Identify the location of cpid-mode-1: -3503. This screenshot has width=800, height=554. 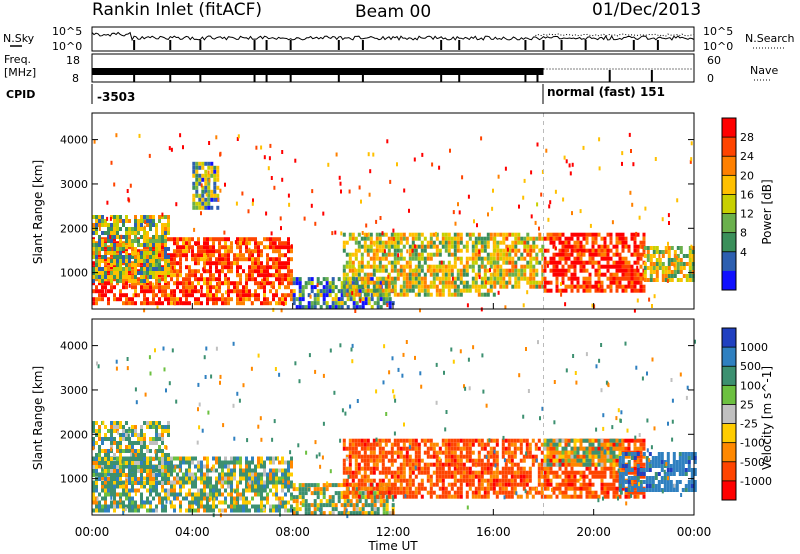
(116, 97).